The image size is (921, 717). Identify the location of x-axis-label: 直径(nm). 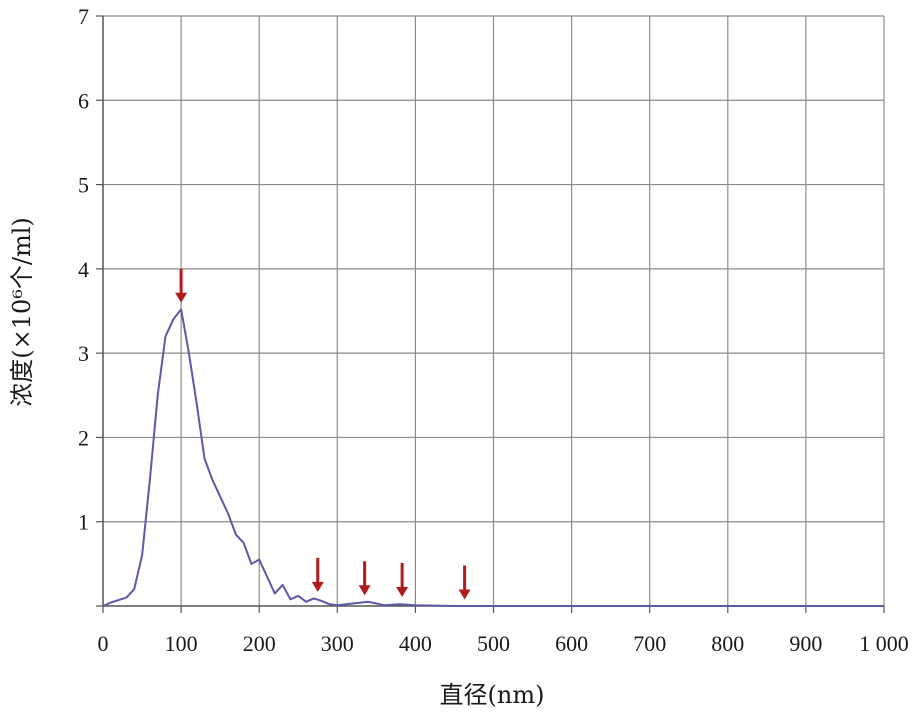
(492, 695).